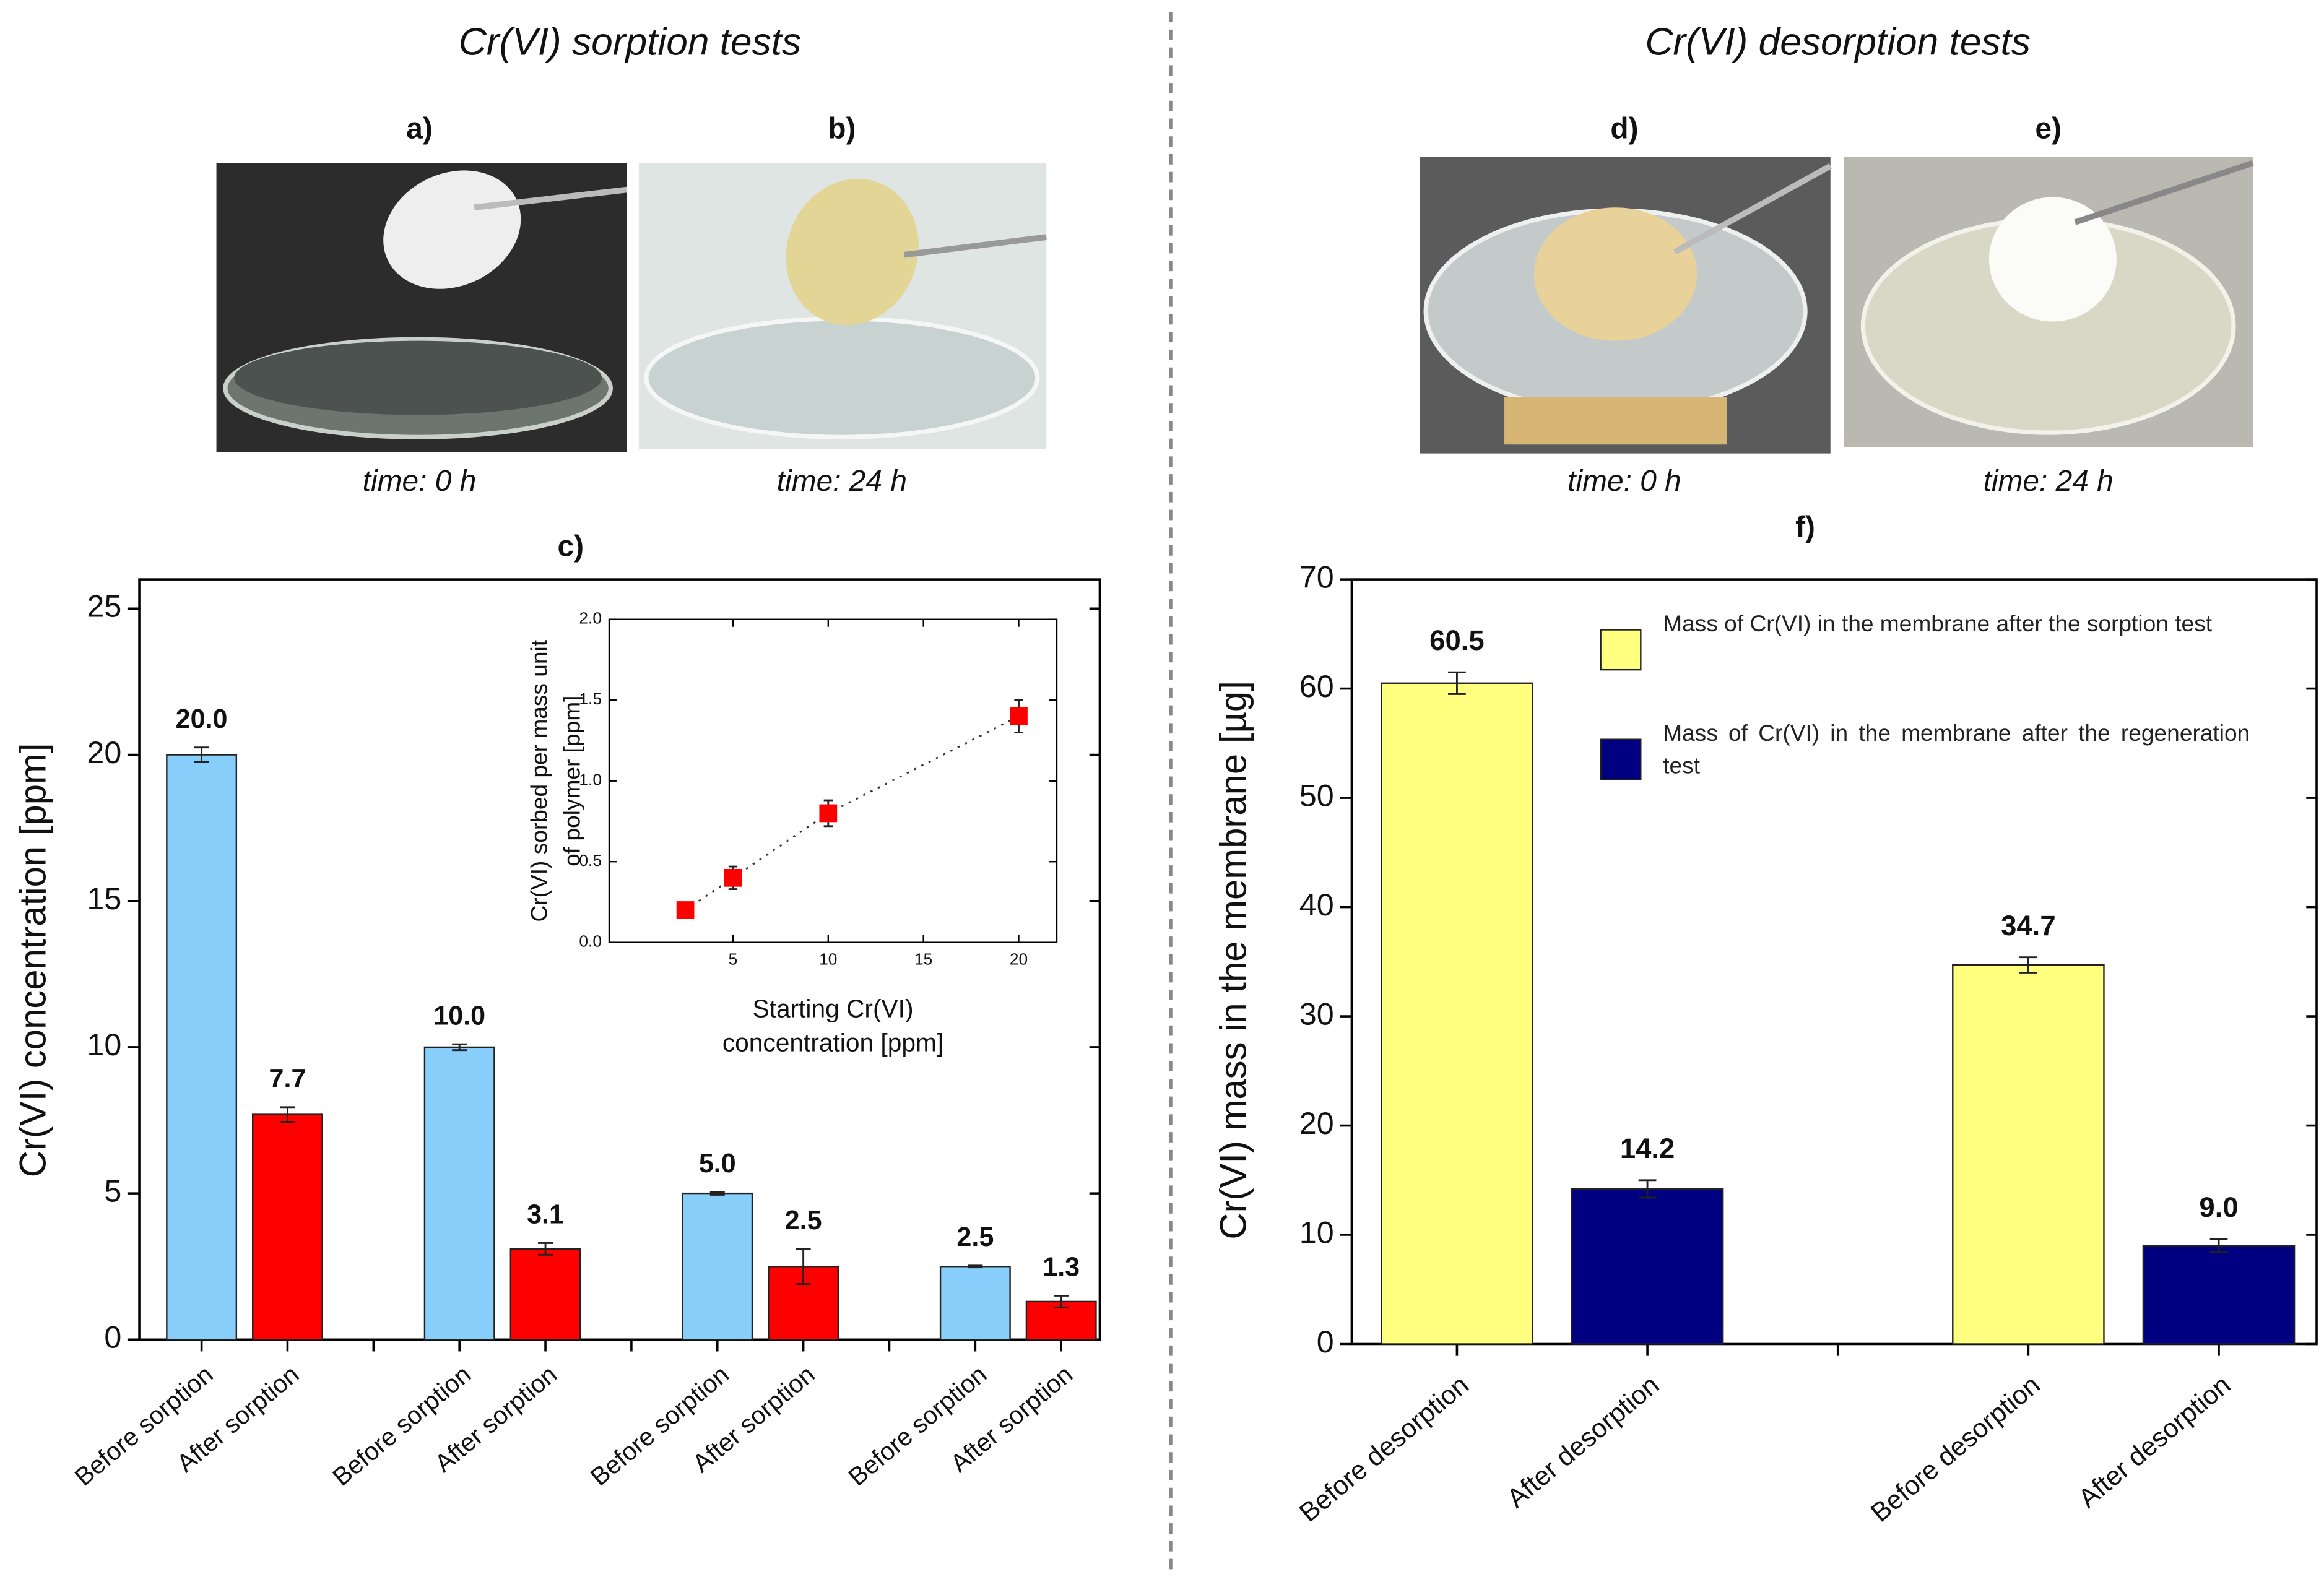 The width and height of the screenshot is (2324, 1582). Describe the element at coordinates (571, 782) in the screenshot. I see `y-axis-label: of polymer [ppm]` at that location.